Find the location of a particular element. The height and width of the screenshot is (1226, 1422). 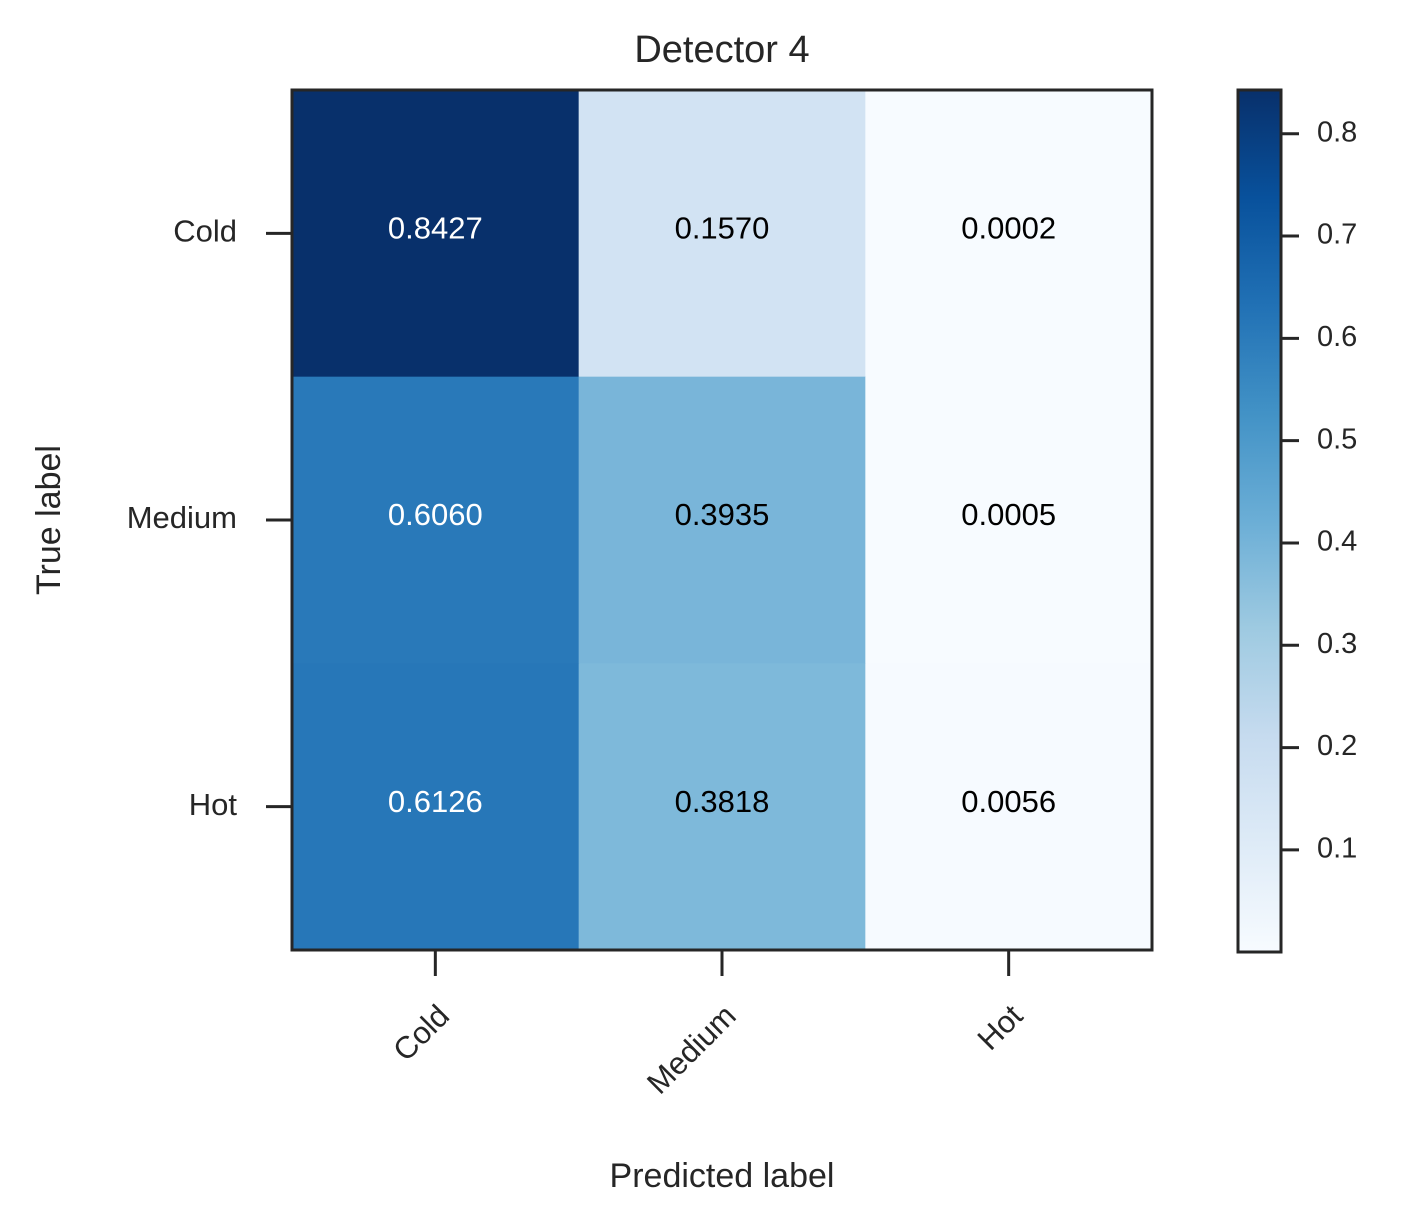

y-axis-ticks: Cold Medium Hot is located at coordinates (209, 518).